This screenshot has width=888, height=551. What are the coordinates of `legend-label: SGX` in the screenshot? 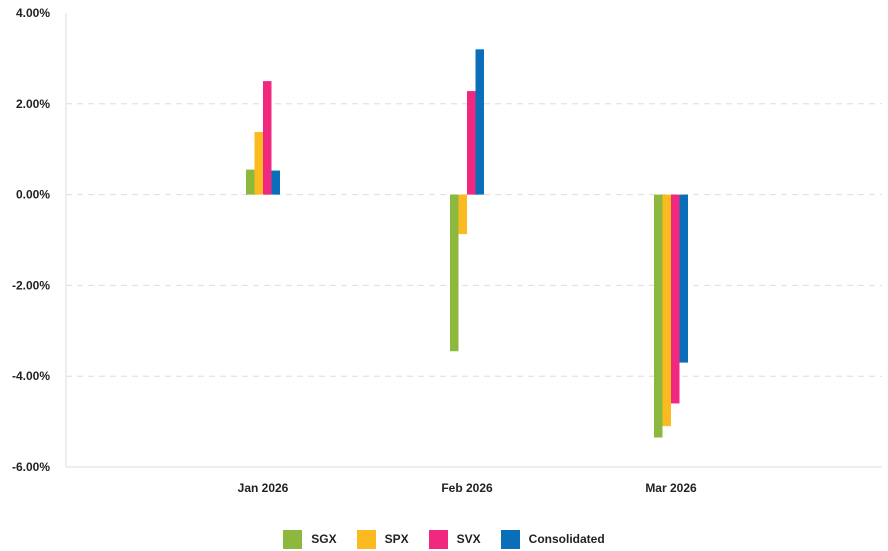 It's located at (324, 539).